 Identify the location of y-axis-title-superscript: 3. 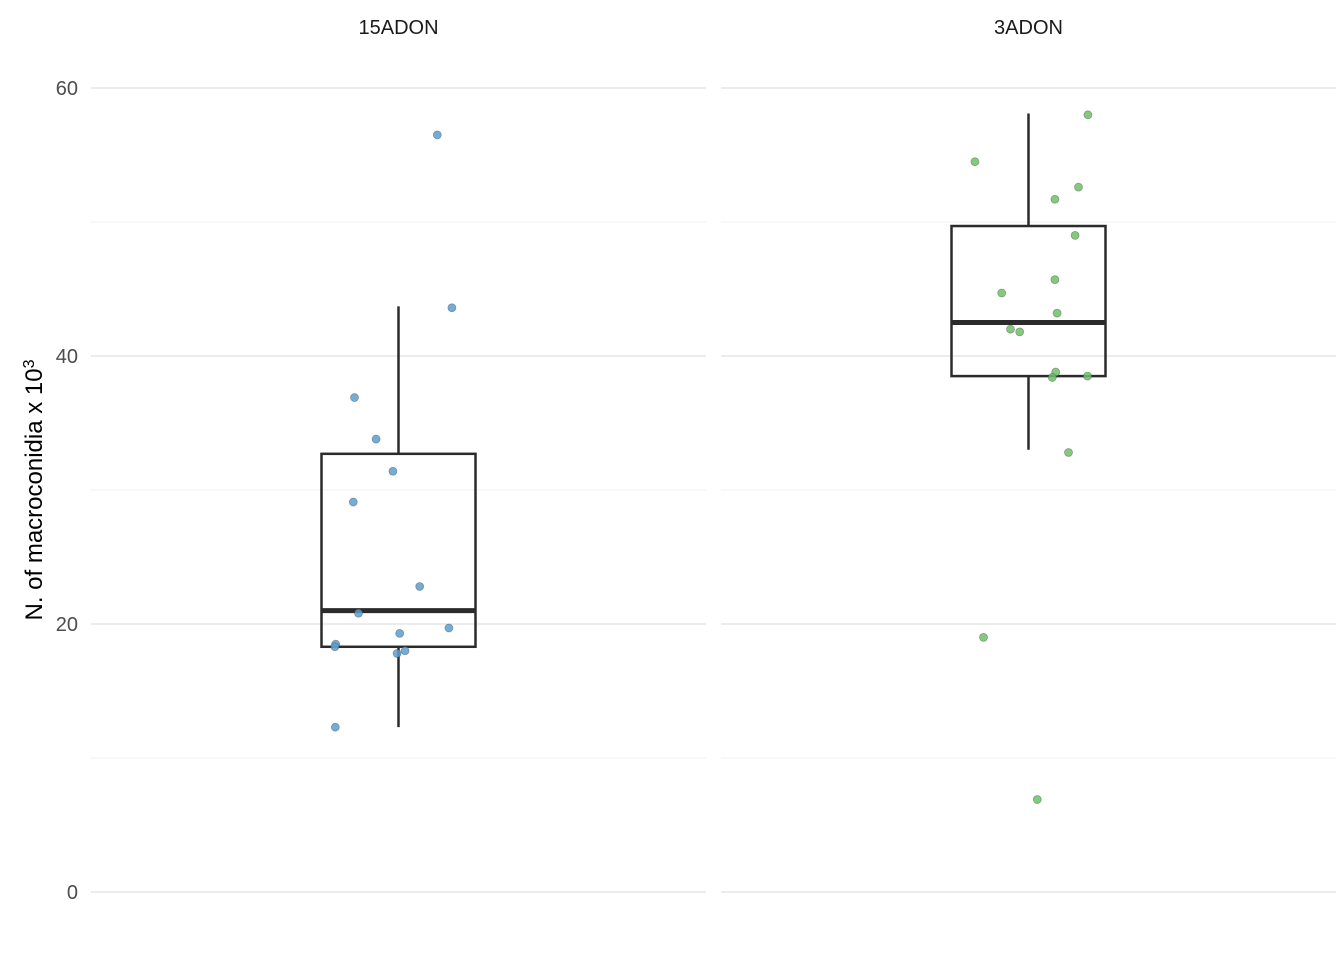
(29, 363).